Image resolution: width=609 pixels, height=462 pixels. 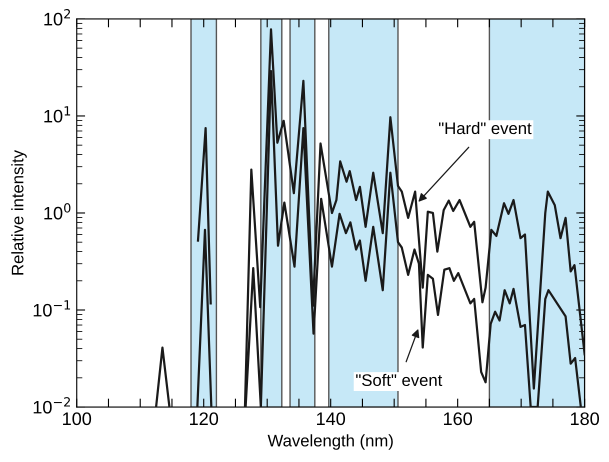 What do you see at coordinates (458, 419) in the screenshot?
I see `x-tick-label: 160` at bounding box center [458, 419].